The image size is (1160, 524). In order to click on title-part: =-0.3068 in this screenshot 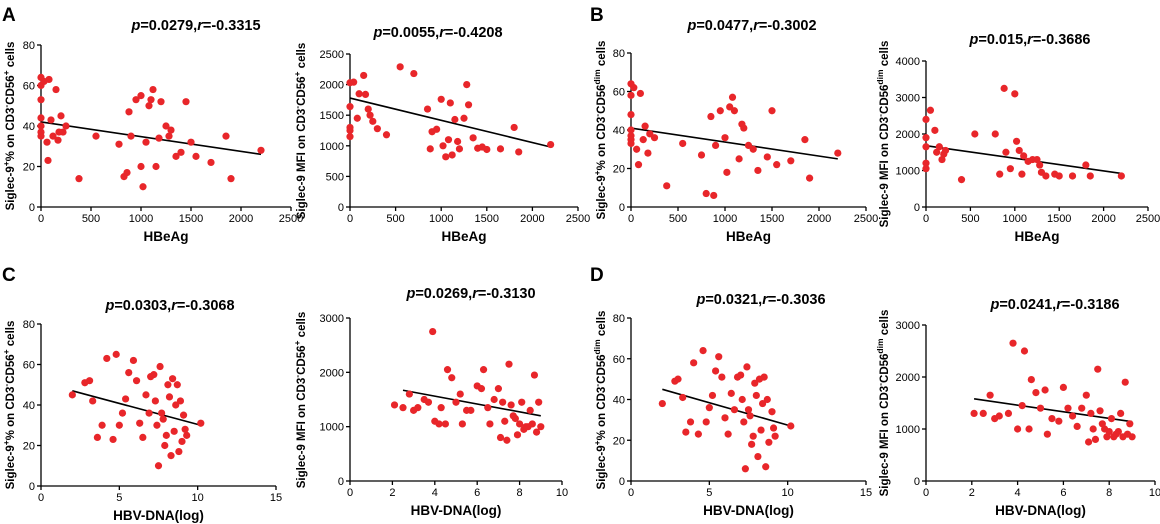, I will do `click(206, 306)`.